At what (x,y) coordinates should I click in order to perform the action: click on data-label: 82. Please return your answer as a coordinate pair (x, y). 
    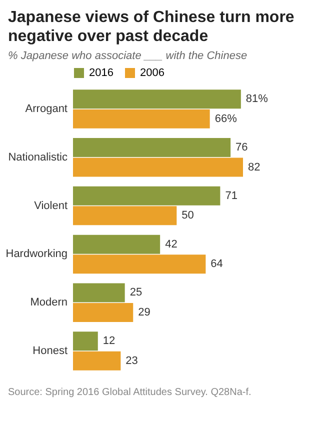
    Looking at the image, I should click on (254, 167).